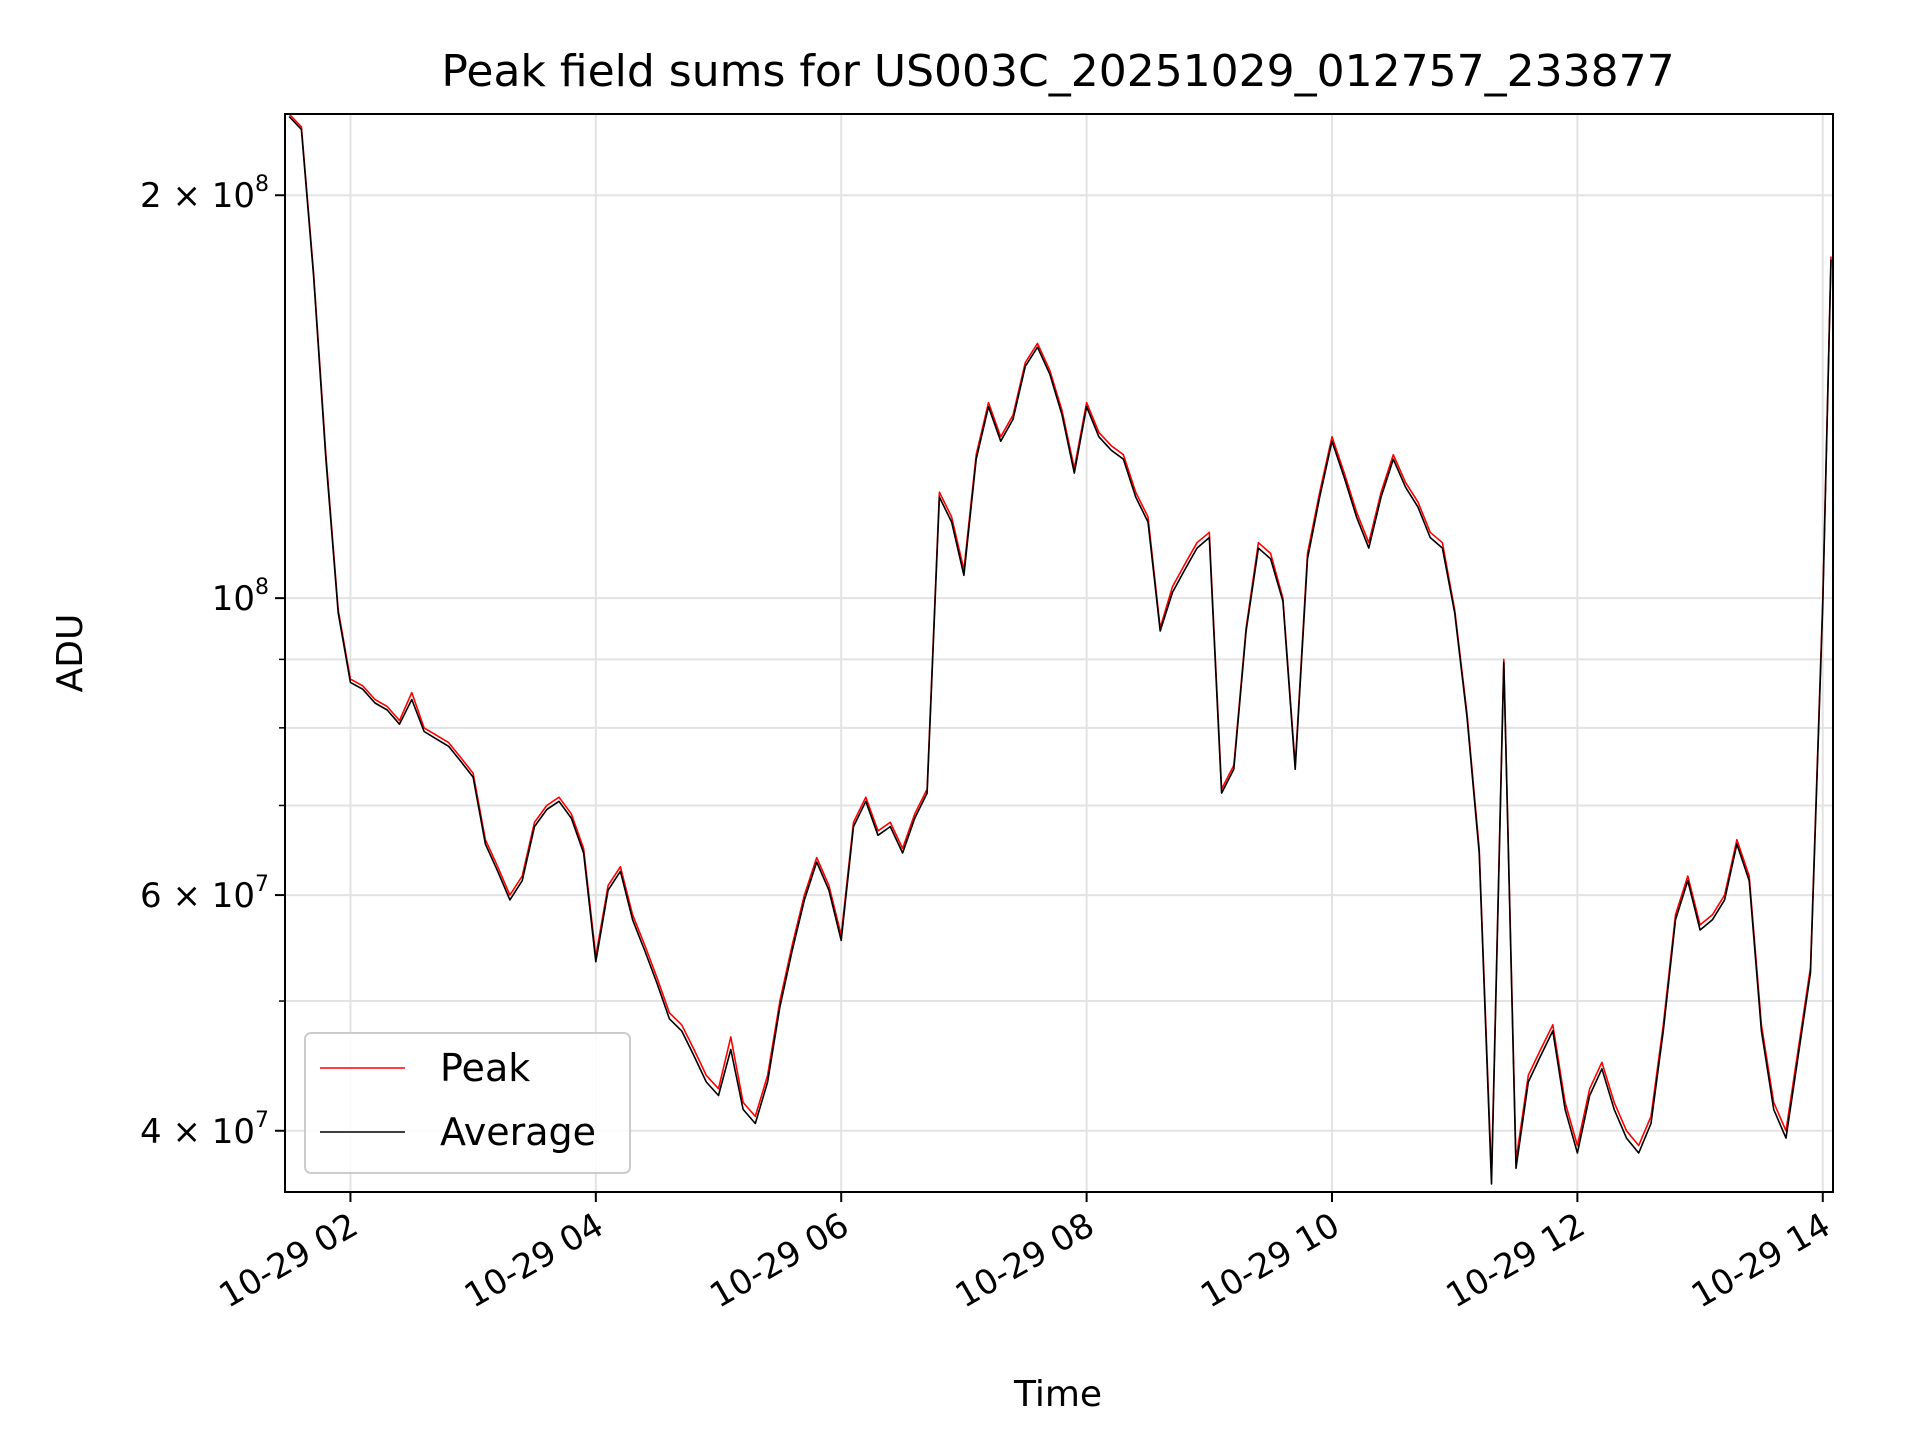  I want to click on legend: Peak Average, so click(467, 1103).